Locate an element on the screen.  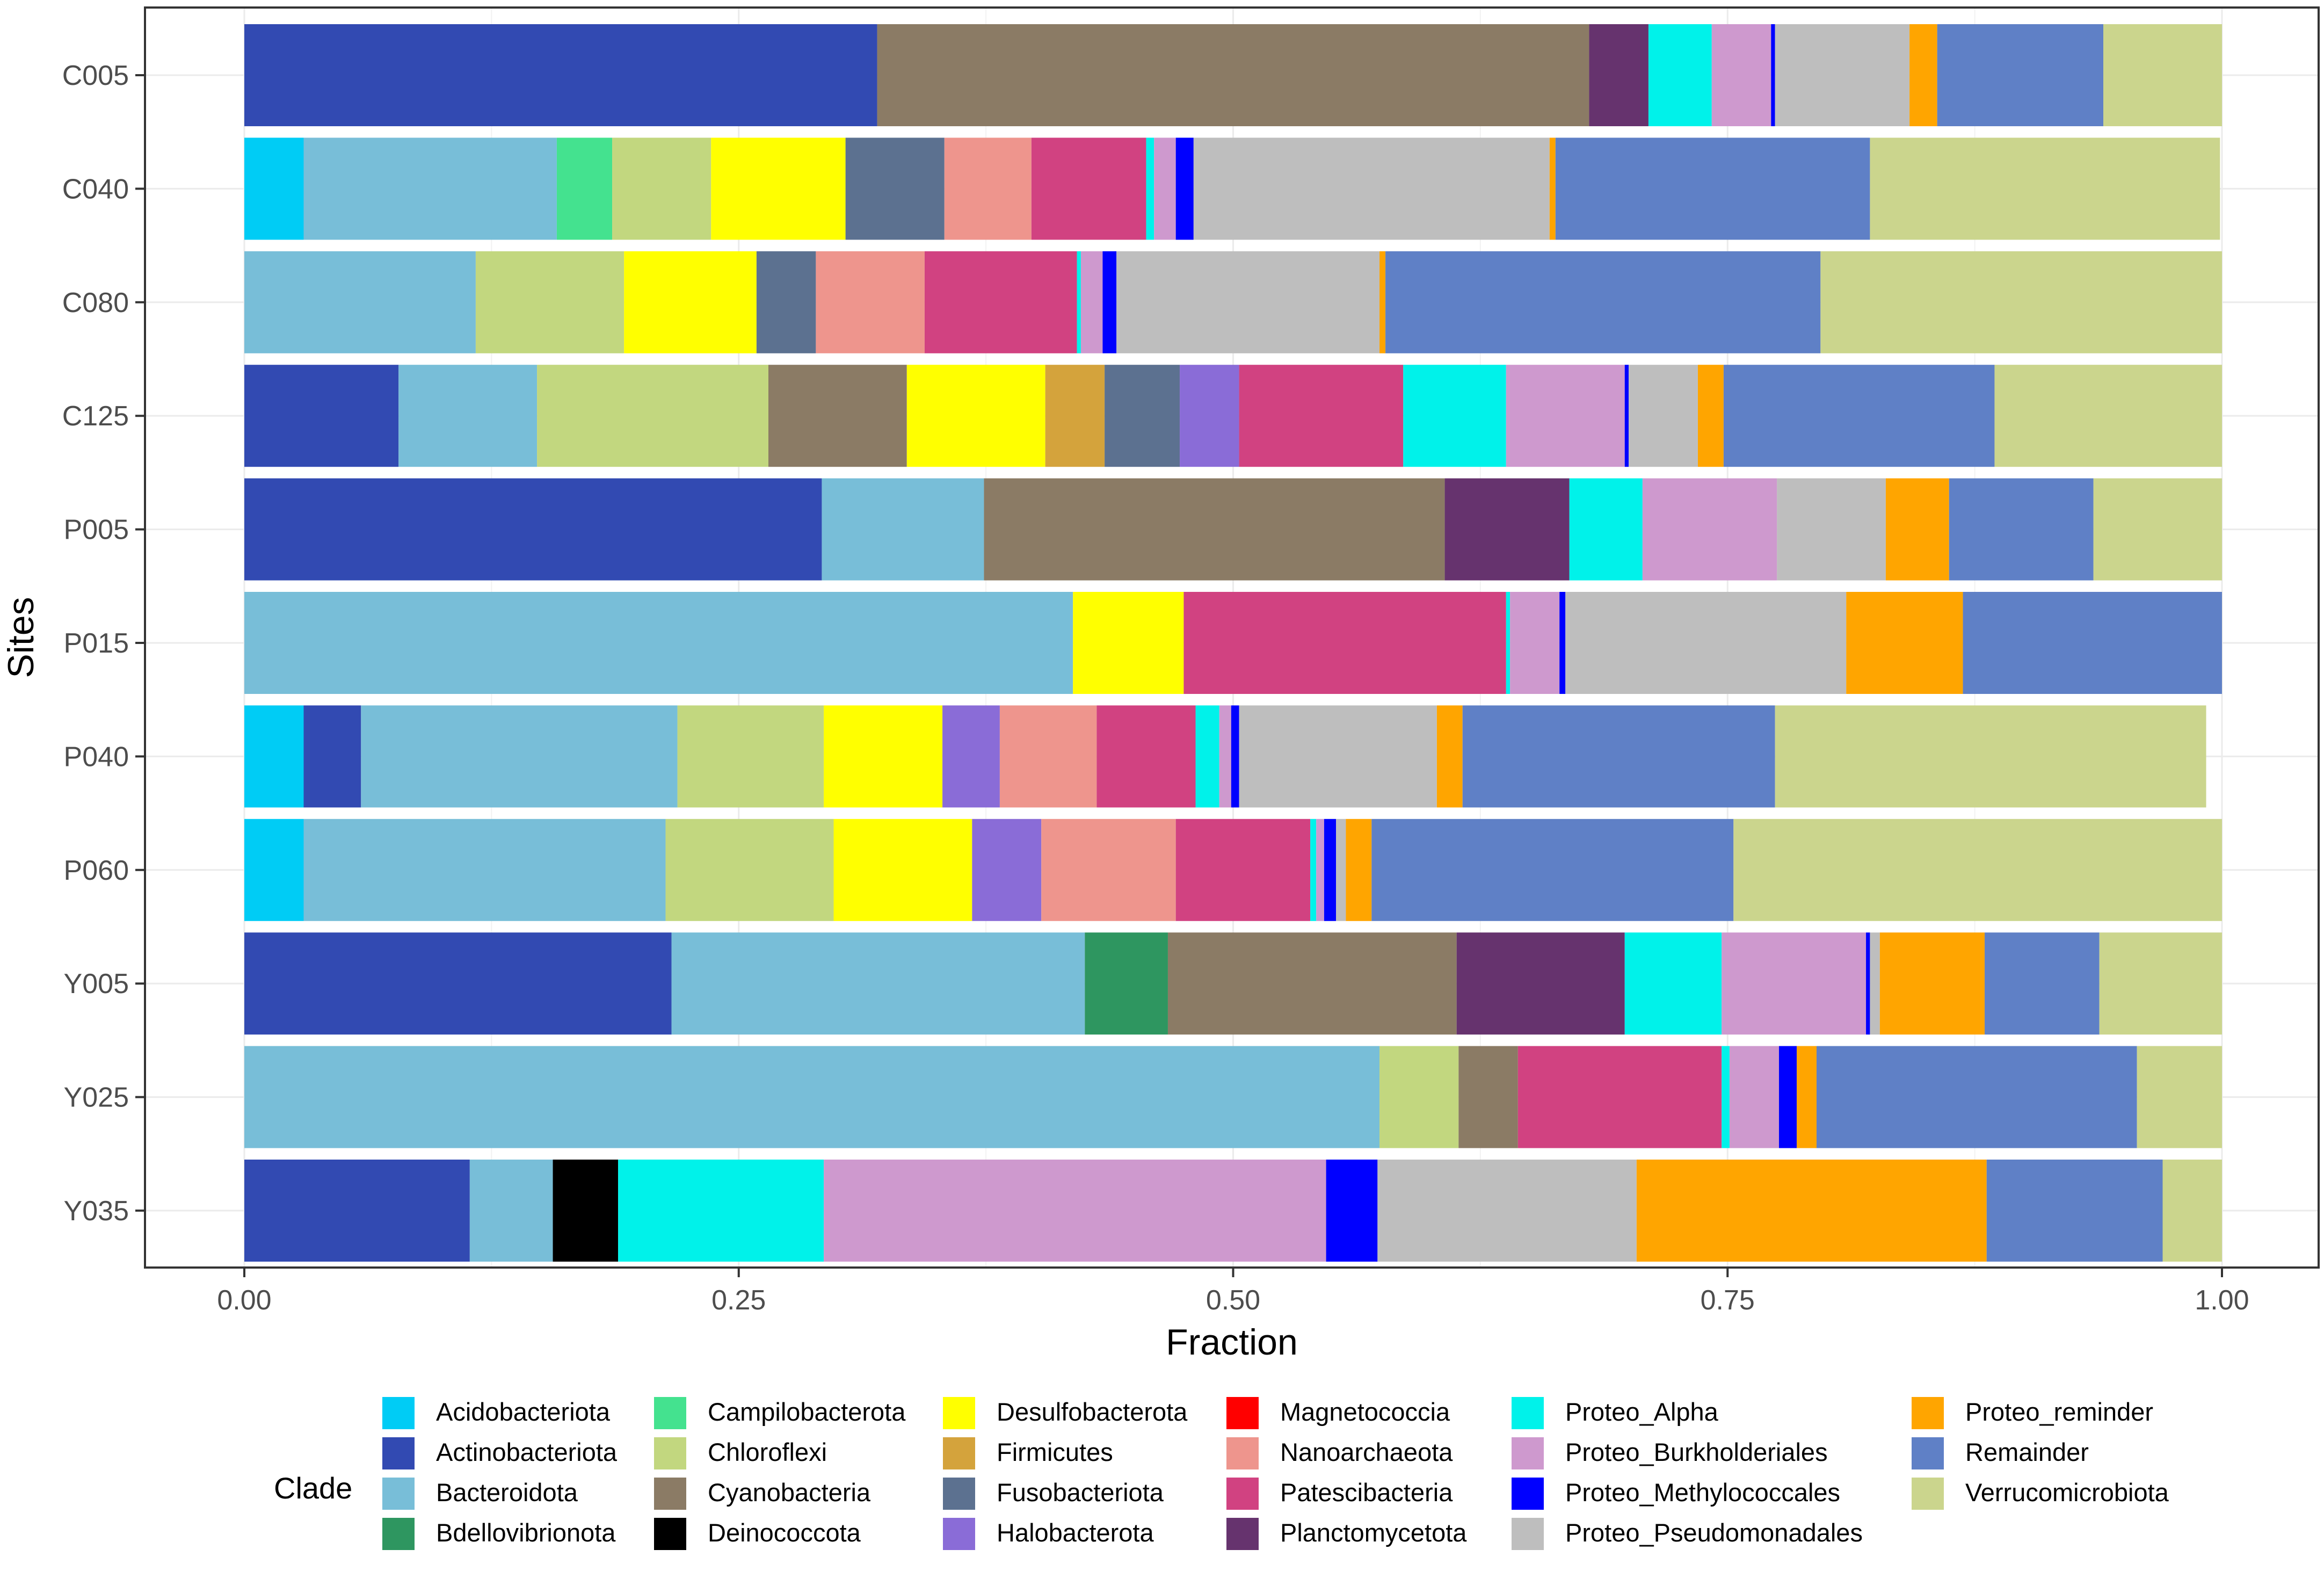
bar-segment-Y025-Verrucomicrobiota is located at coordinates (2179, 1097).